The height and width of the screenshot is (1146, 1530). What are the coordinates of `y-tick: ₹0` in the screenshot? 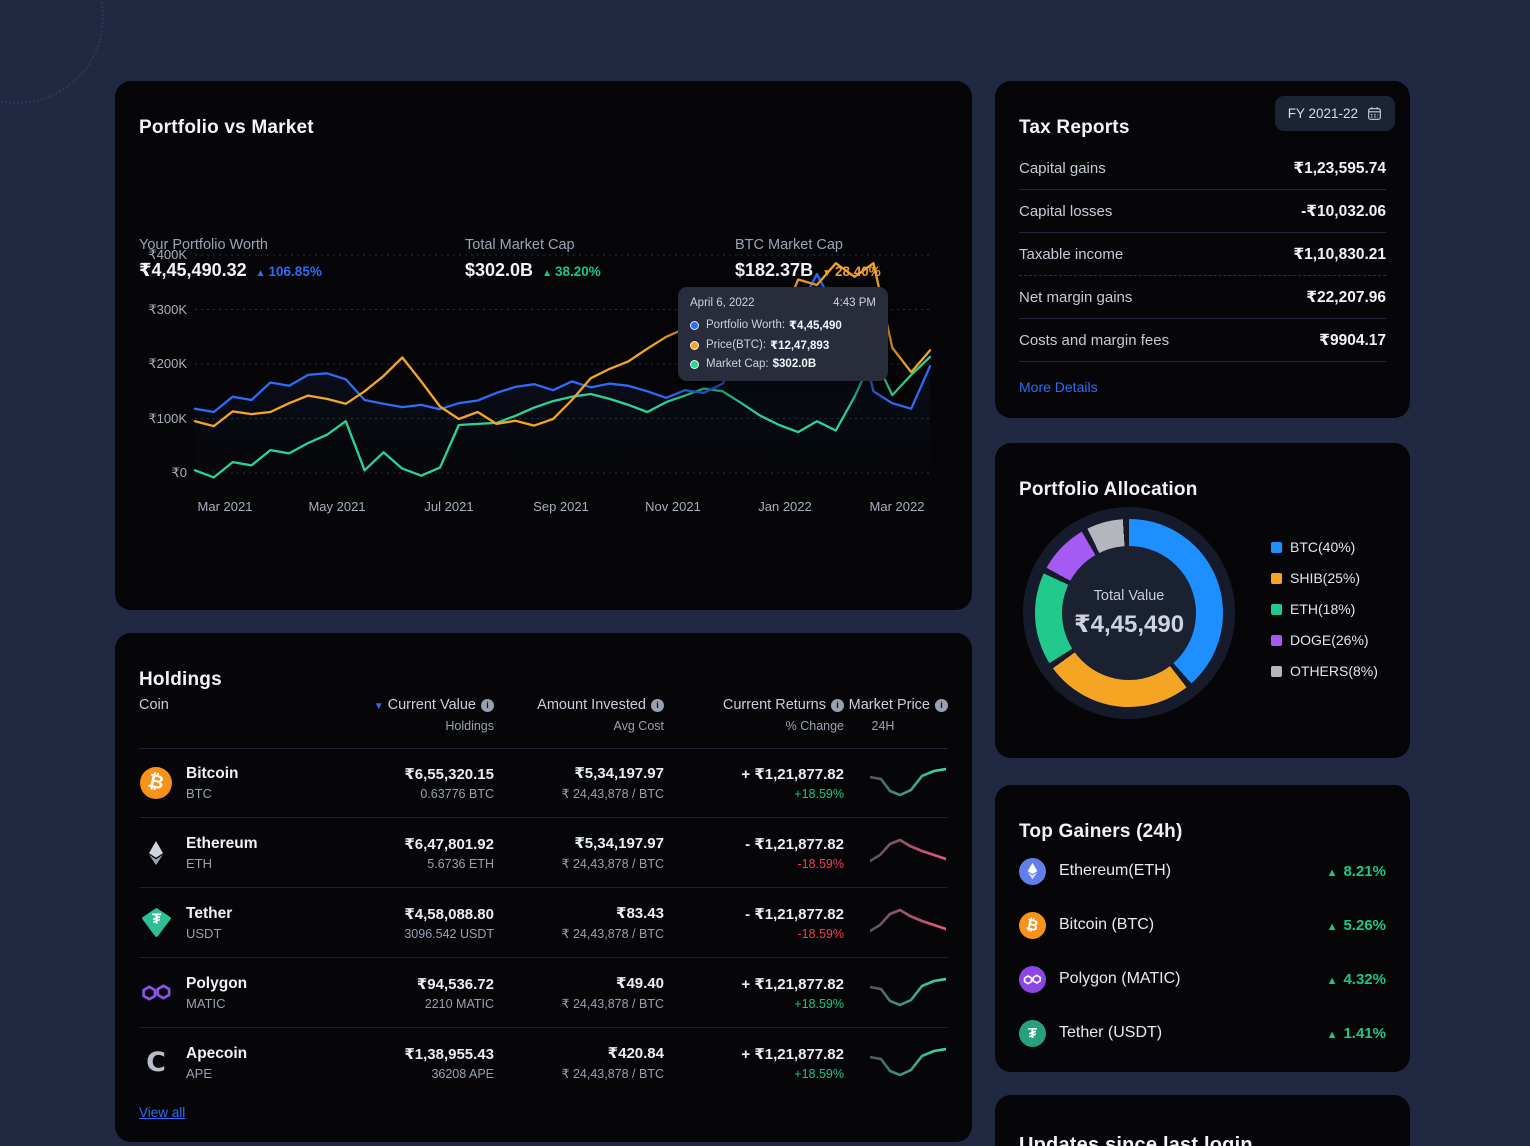 It's located at (179, 472).